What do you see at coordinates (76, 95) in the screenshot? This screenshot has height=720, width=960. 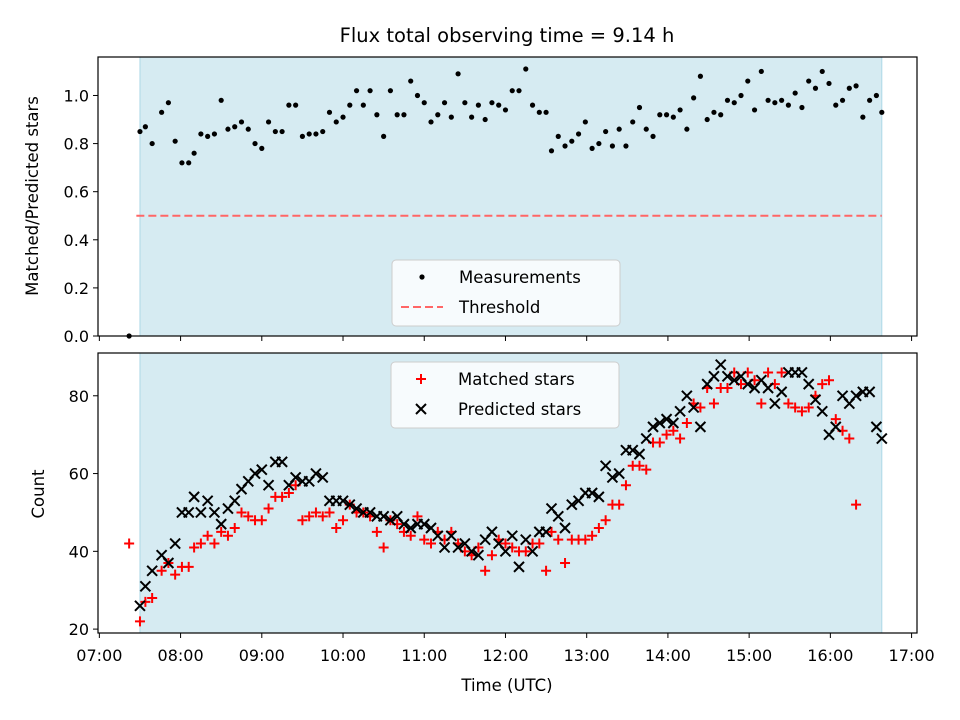 I see `y-tick-label-top: 1.0` at bounding box center [76, 95].